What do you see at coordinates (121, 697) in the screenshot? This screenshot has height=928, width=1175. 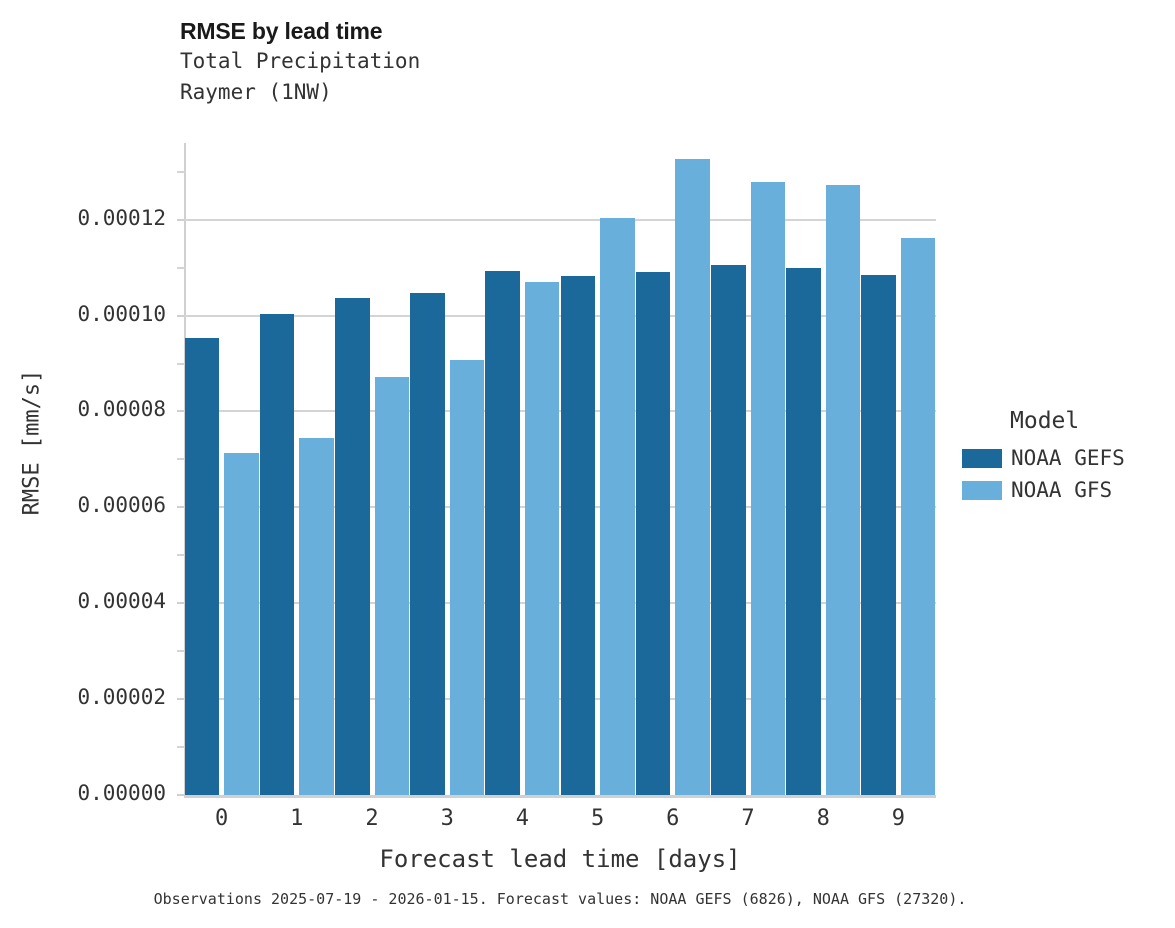 I see `y-axis-tick-label: 0.00002` at bounding box center [121, 697].